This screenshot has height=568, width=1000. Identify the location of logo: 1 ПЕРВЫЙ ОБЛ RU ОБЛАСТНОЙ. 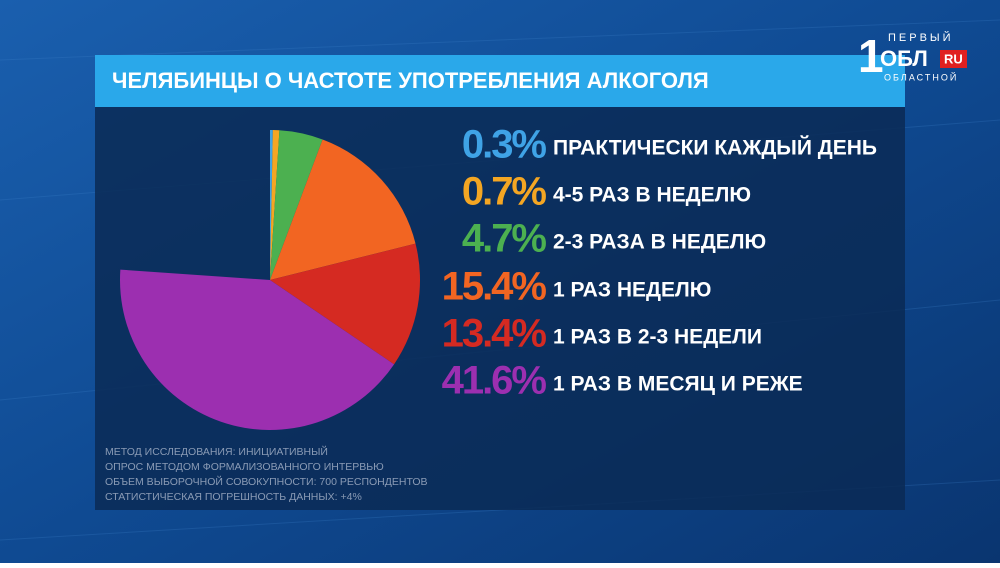
(912, 56).